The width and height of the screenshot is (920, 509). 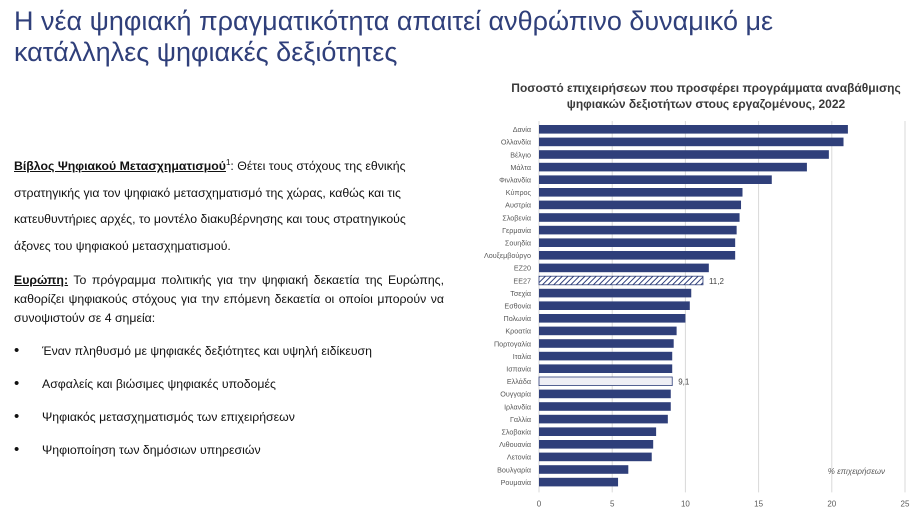 What do you see at coordinates (522, 280) in the screenshot?
I see `category-label: ΕΕ27` at bounding box center [522, 280].